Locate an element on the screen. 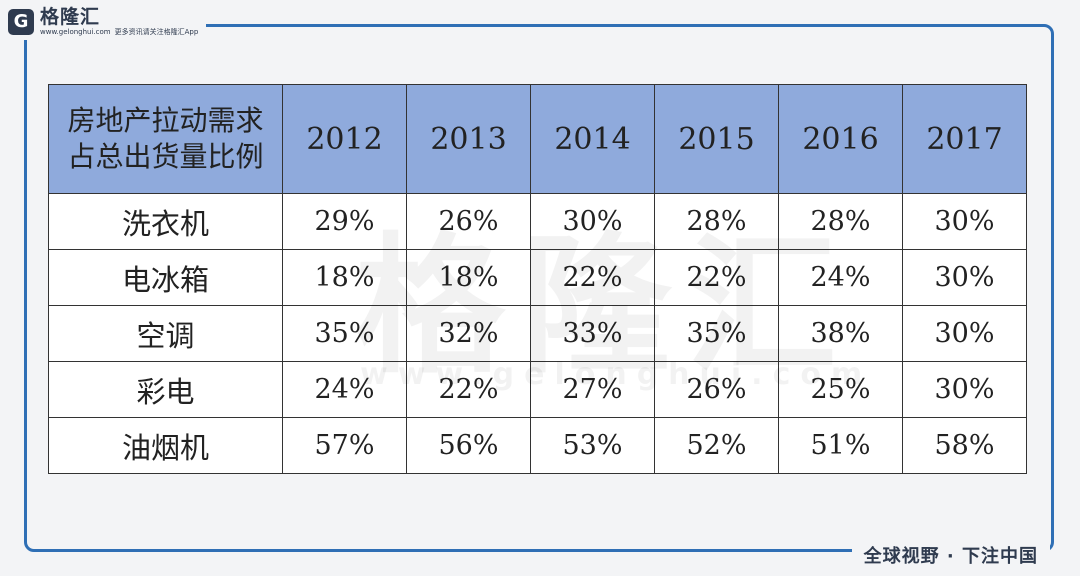  row-label: 彩电 is located at coordinates (165, 389).